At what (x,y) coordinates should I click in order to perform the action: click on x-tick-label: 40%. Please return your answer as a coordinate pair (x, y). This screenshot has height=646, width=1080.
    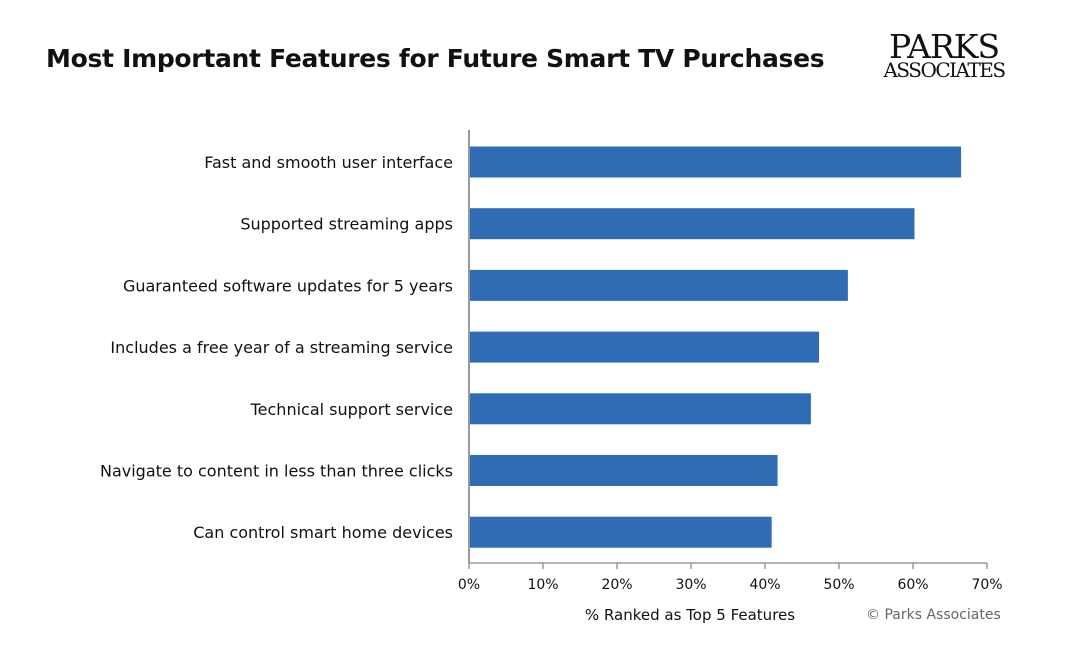
    Looking at the image, I should click on (764, 585).